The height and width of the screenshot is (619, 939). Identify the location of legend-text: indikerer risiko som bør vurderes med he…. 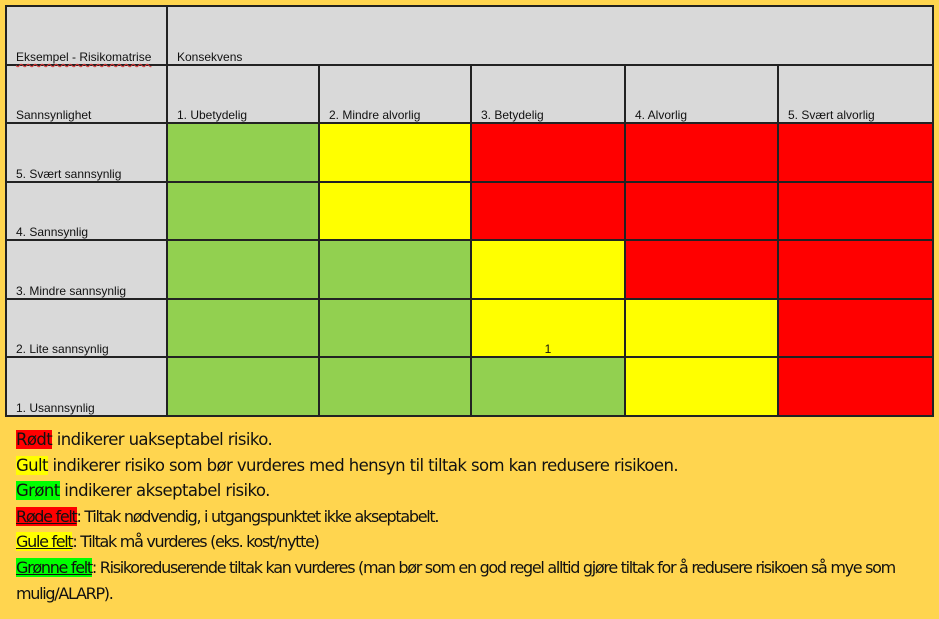
(363, 465).